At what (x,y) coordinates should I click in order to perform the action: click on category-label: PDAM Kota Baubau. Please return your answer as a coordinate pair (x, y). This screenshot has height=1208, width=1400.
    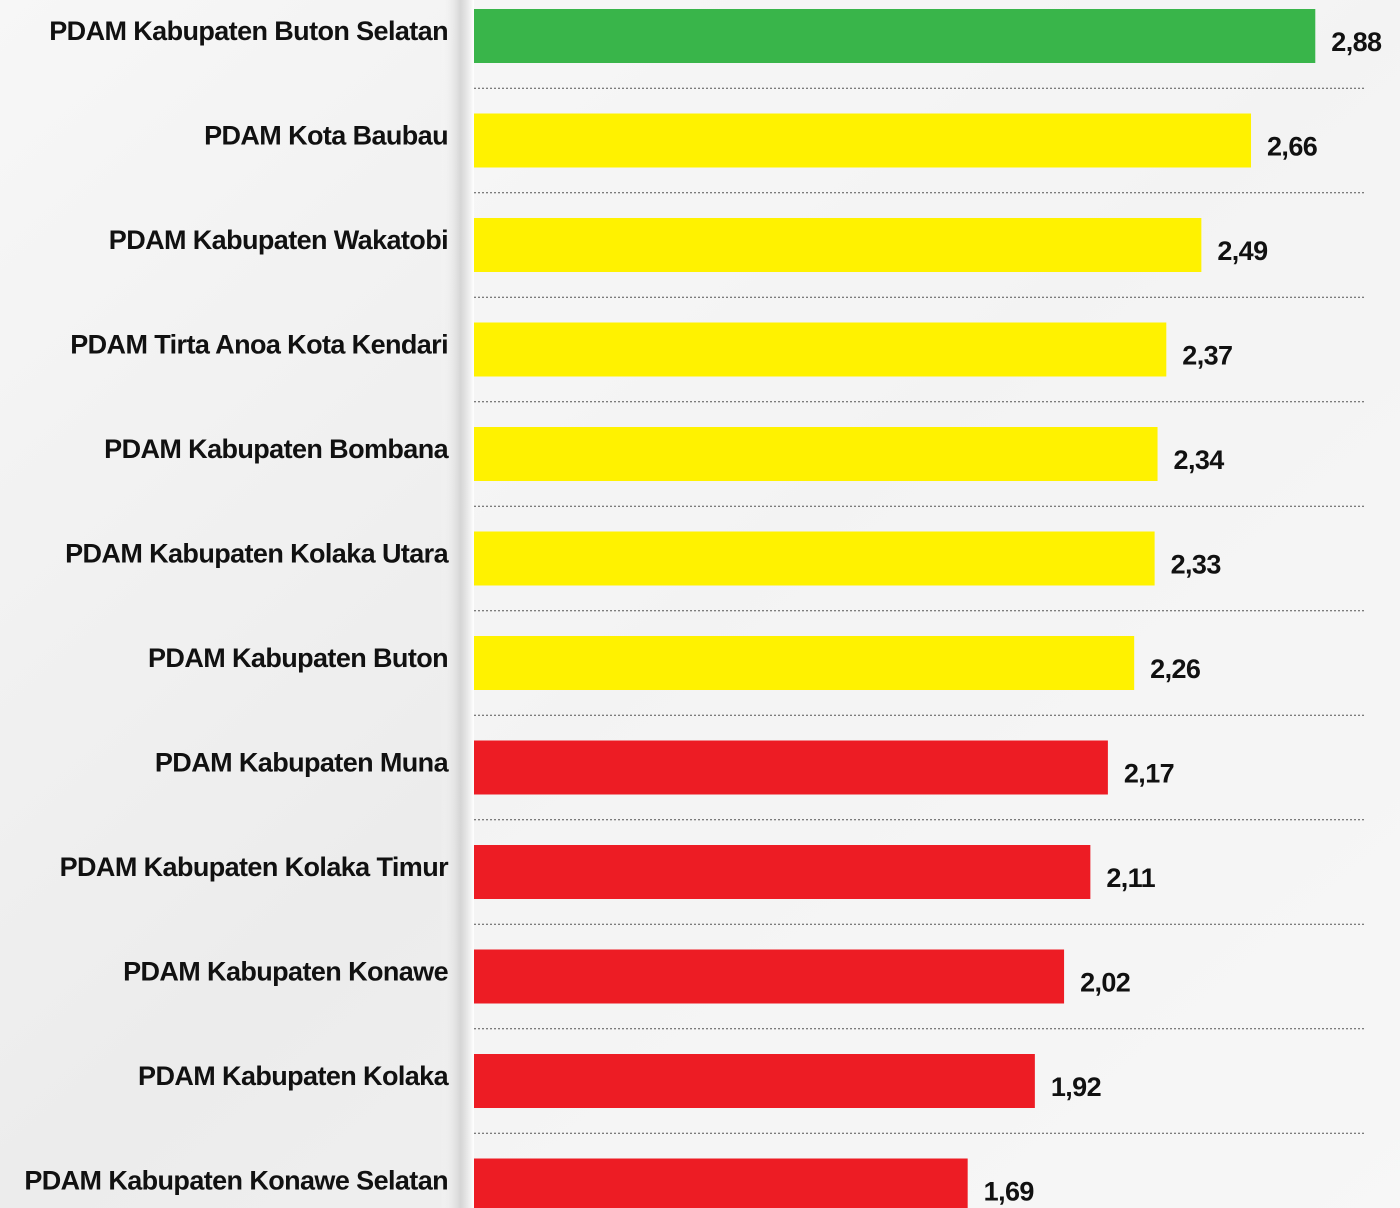
    Looking at the image, I should click on (326, 136).